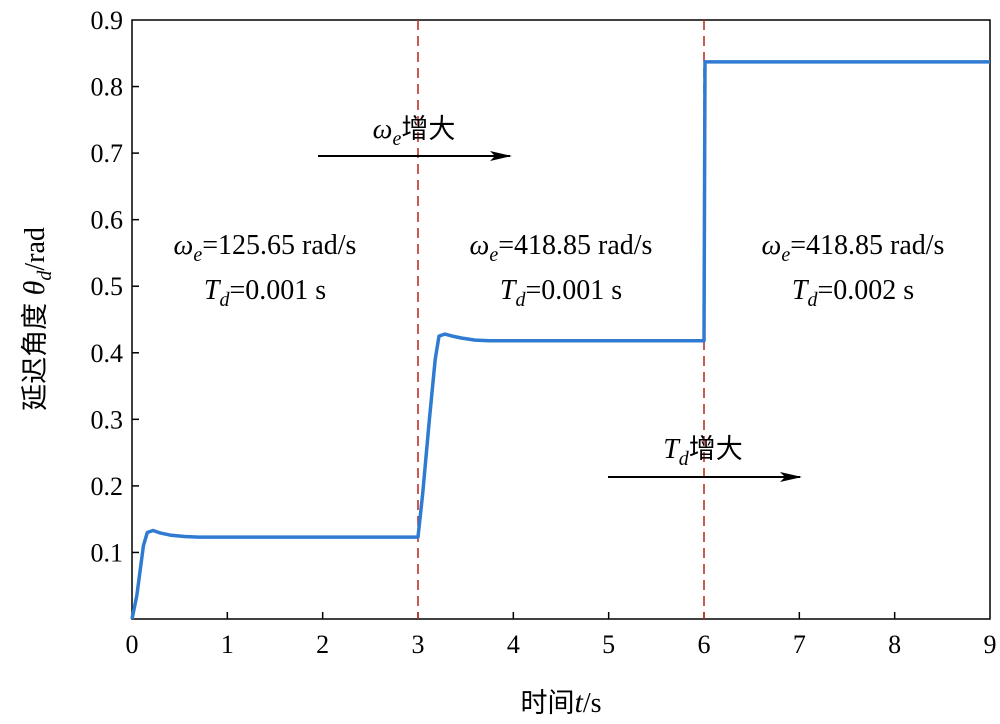 This screenshot has height=724, width=1000. Describe the element at coordinates (107, 153) in the screenshot. I see `y-tick-label: 0.7` at that location.